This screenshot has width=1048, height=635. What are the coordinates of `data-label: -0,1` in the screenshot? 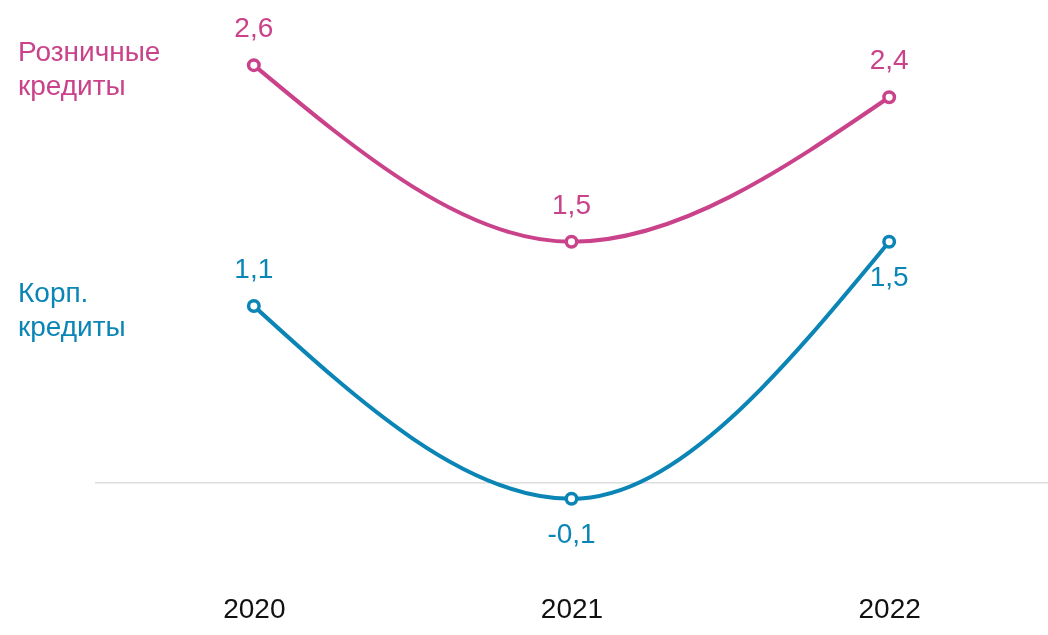 It's located at (571, 533).